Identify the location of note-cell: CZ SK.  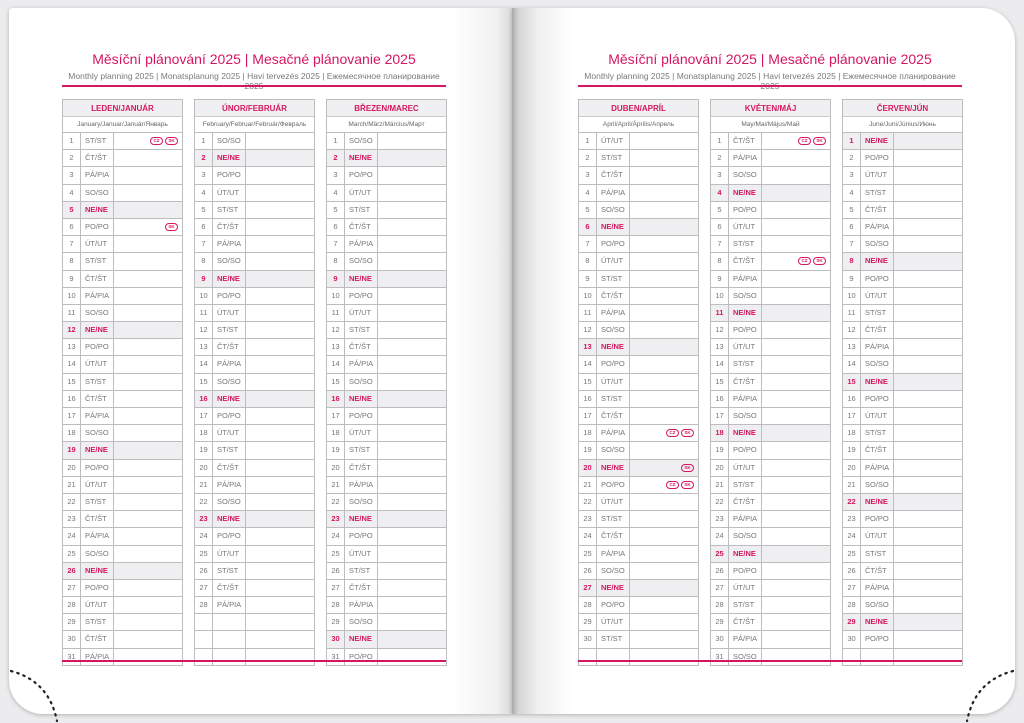
(148, 141).